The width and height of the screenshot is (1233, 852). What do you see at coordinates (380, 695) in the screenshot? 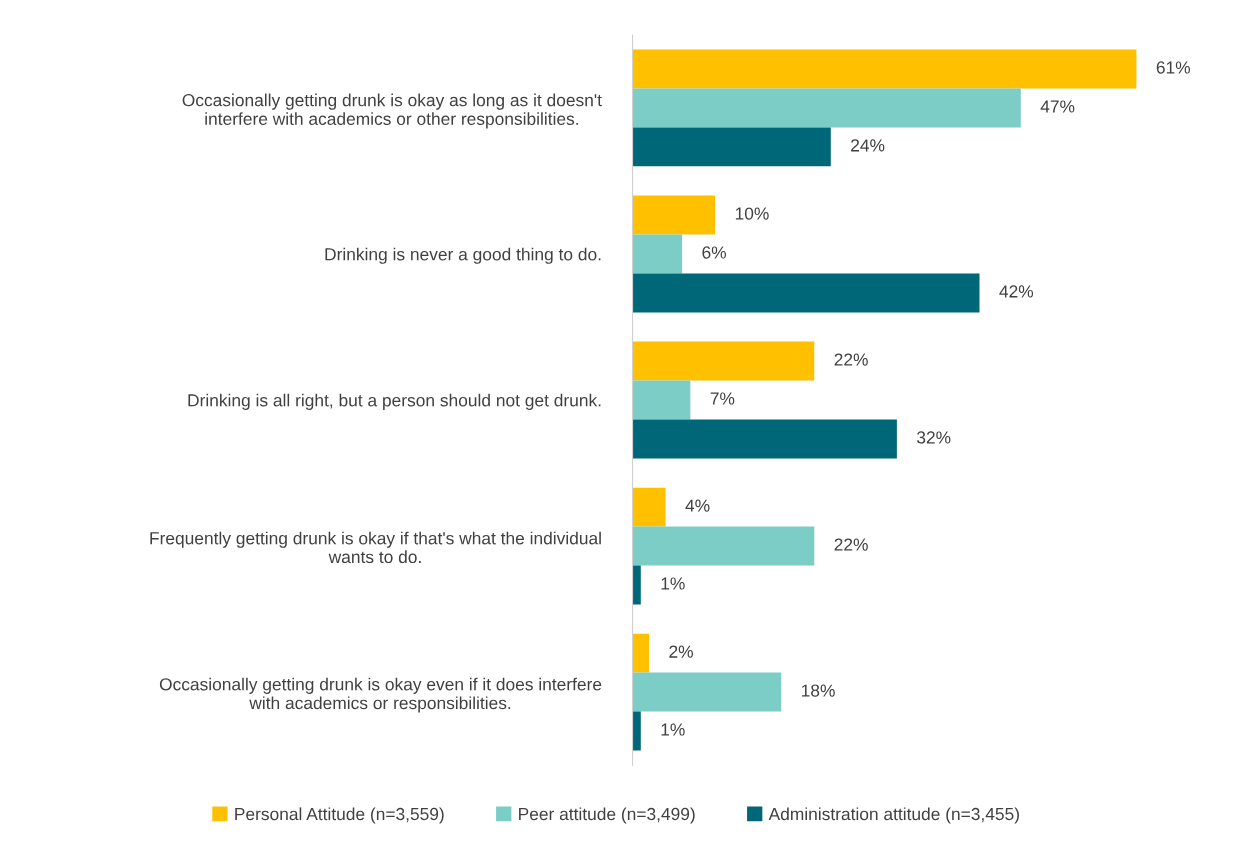
I see `y-tick-label: Occasionally getting drunk is okay even if it does interfere with academics or responsibilities.` at bounding box center [380, 695].